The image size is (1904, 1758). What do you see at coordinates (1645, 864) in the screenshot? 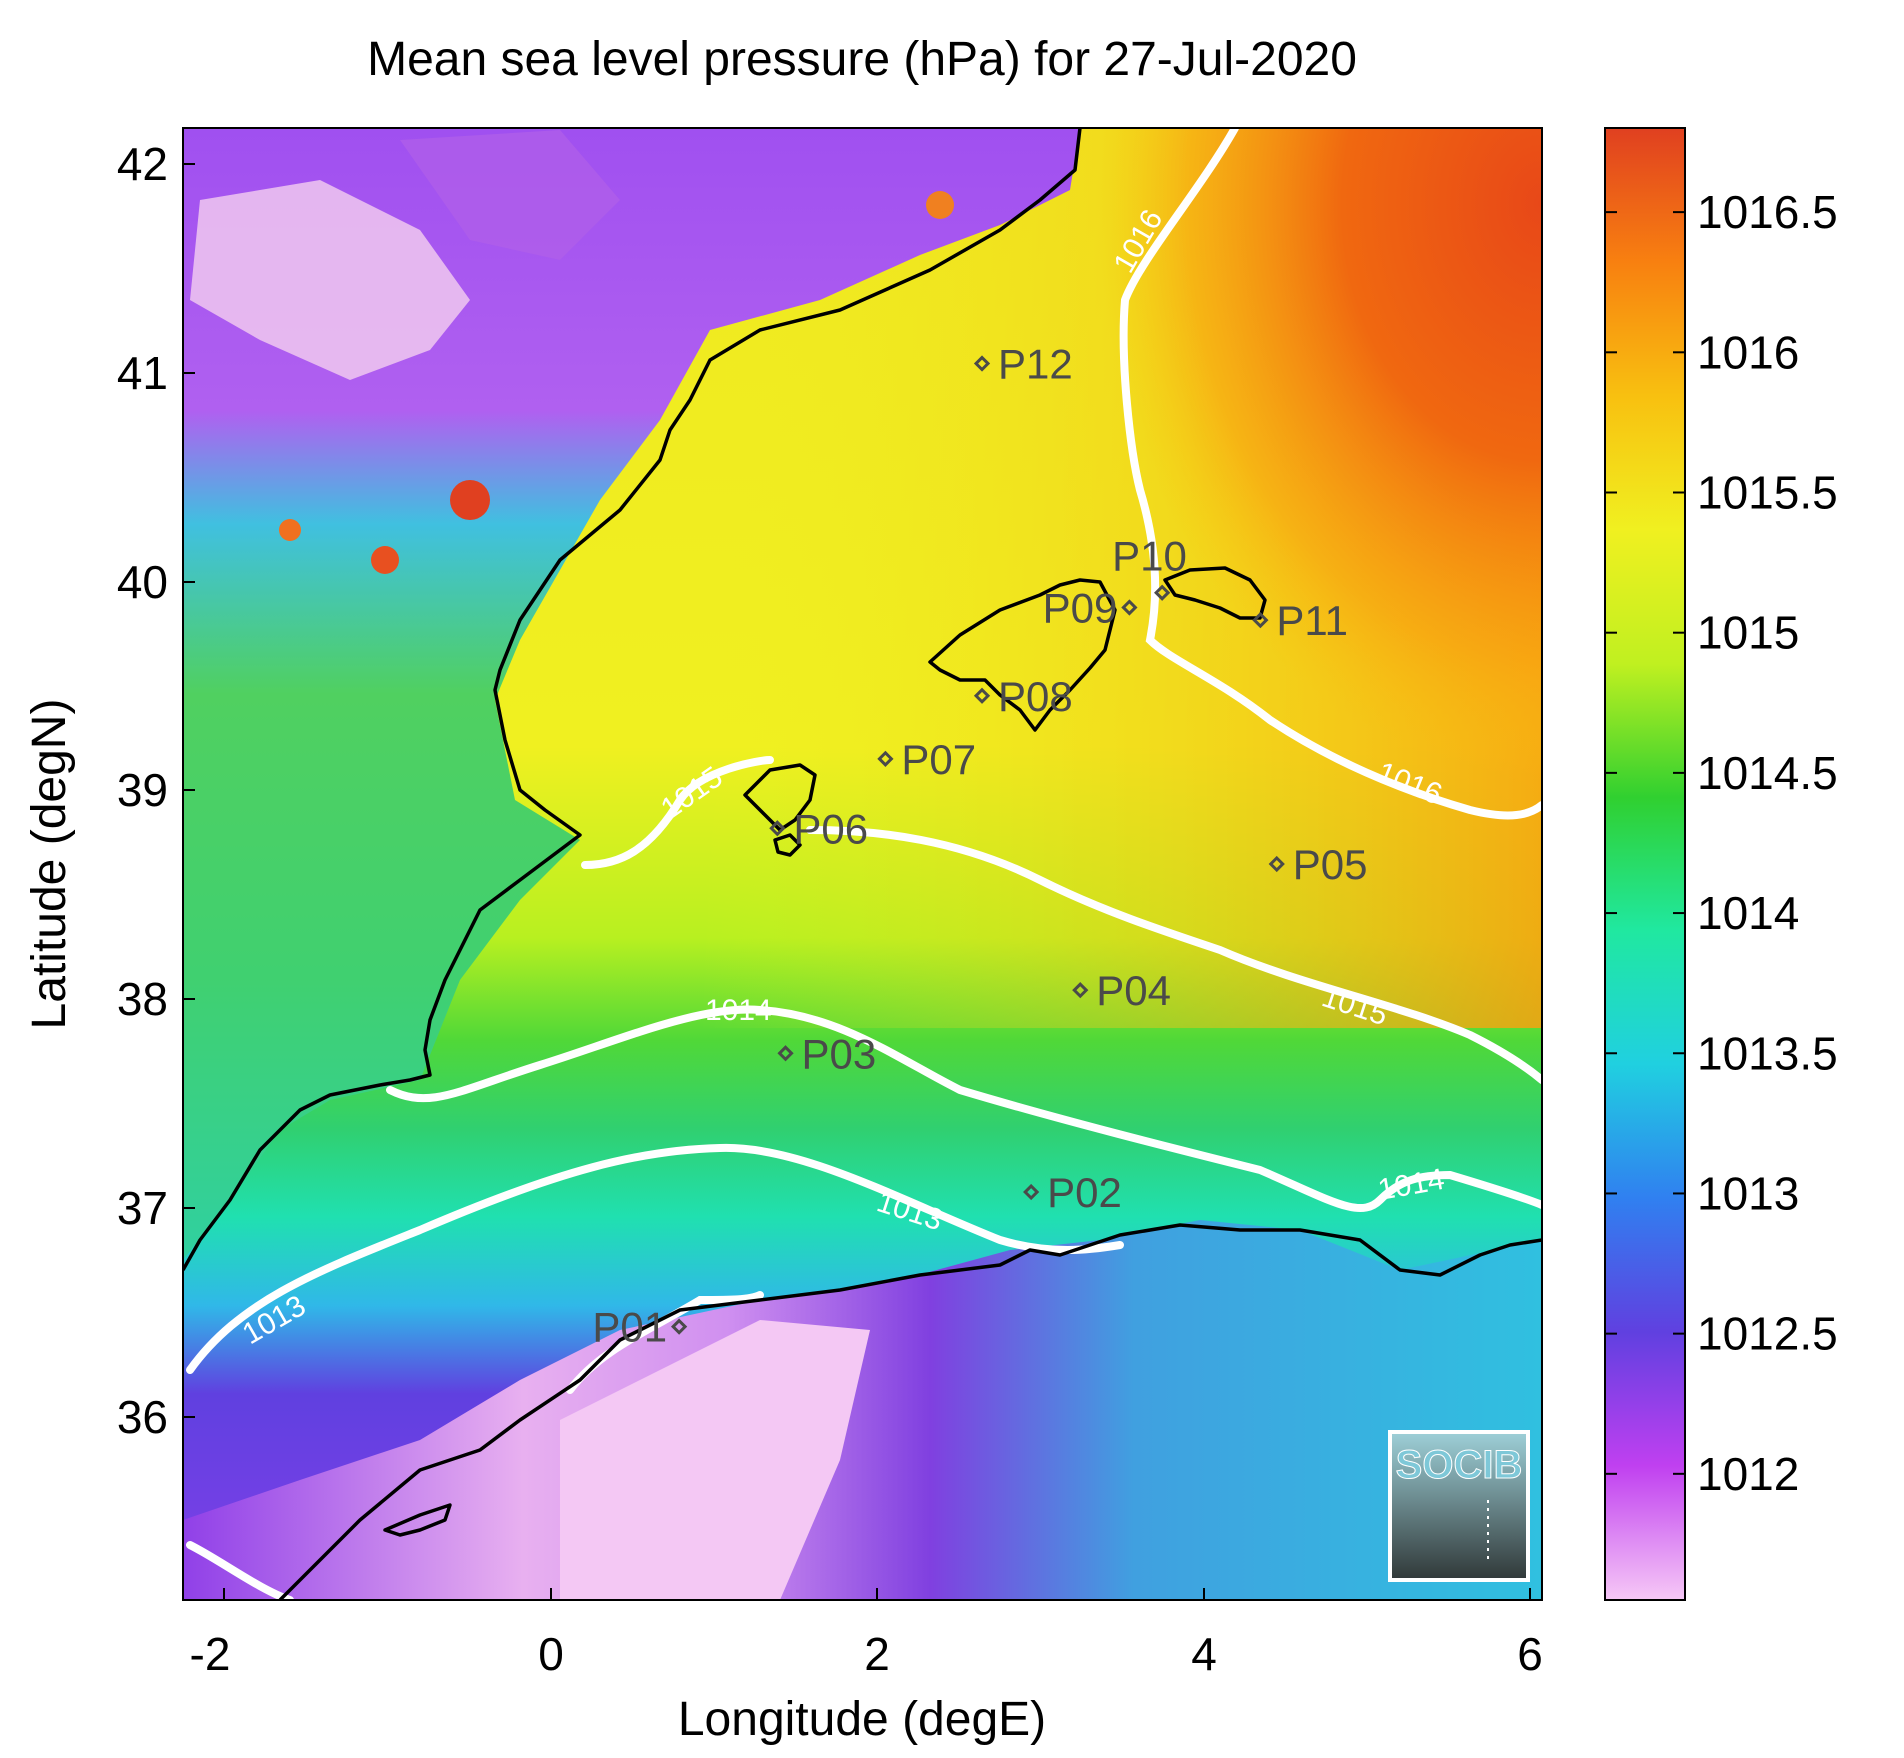
I see `colorbar-bar` at bounding box center [1645, 864].